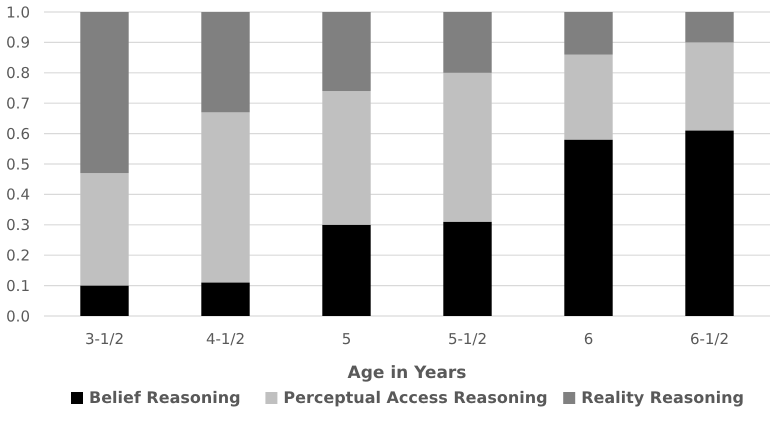 This screenshot has width=770, height=421. What do you see at coordinates (18, 285) in the screenshot?
I see `y-tick-label: 0.1` at bounding box center [18, 285].